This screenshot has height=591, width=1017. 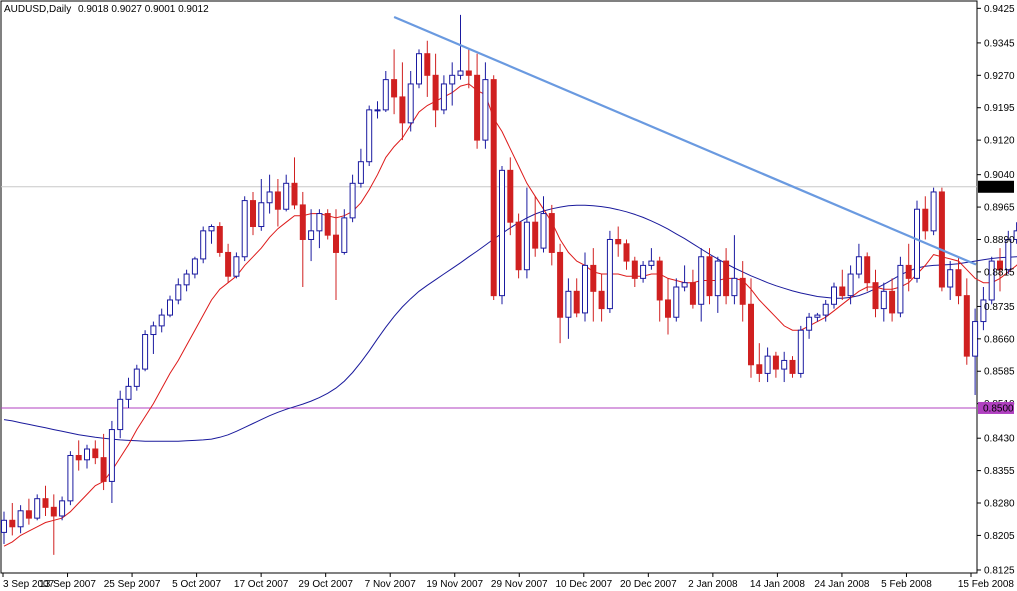 What do you see at coordinates (648, 584) in the screenshot?
I see `x-tick-label: 20 Dec 2007` at bounding box center [648, 584].